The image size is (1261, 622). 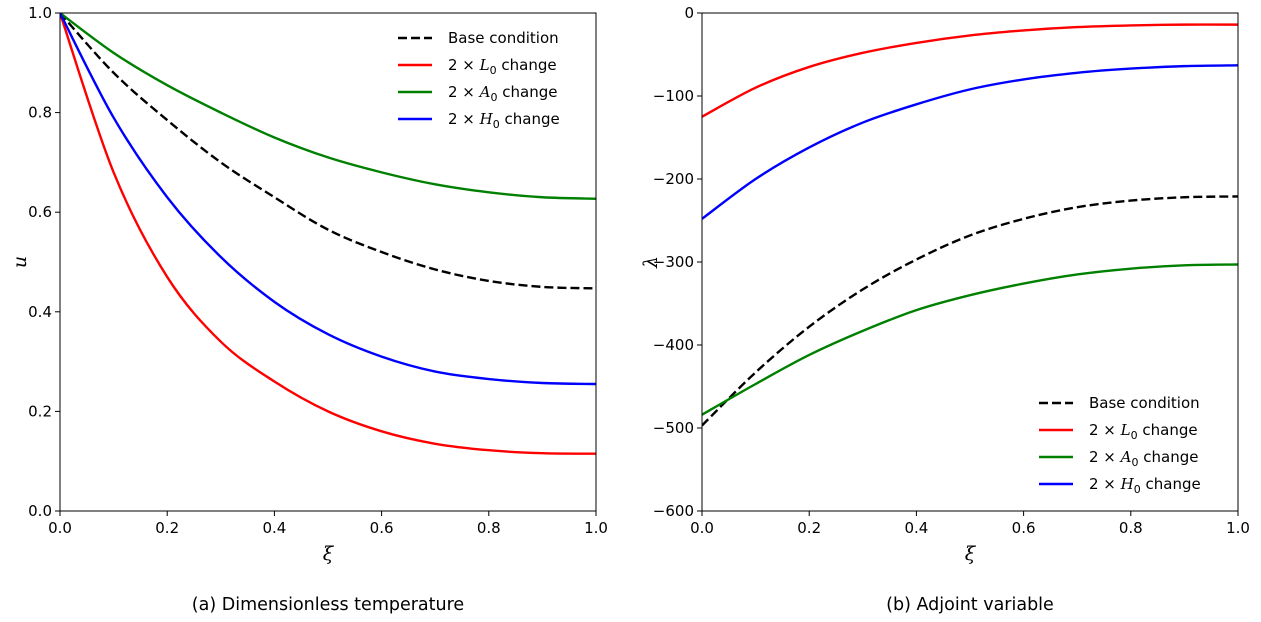 I want to click on y-axis-label: λ, so click(x=651, y=262).